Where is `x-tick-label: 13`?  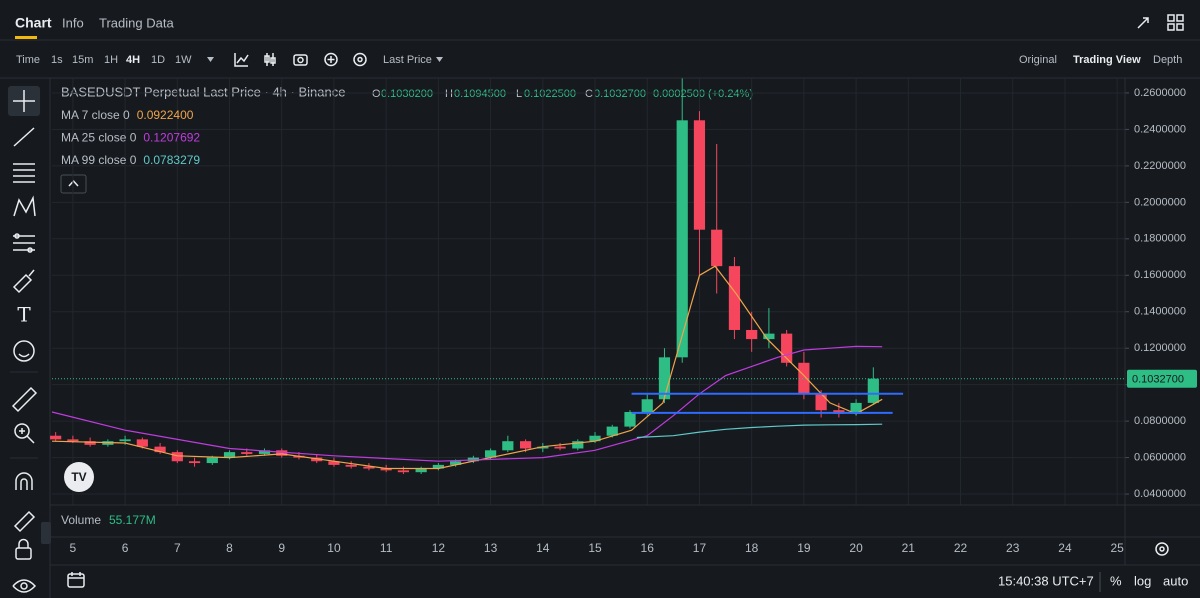 x-tick-label: 13 is located at coordinates (491, 548).